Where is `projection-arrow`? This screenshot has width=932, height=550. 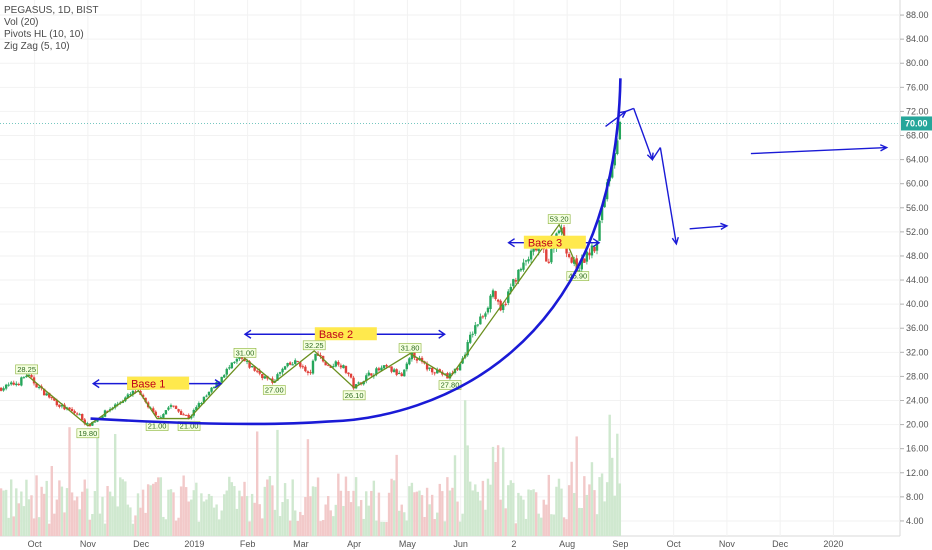 projection-arrow is located at coordinates (818, 150).